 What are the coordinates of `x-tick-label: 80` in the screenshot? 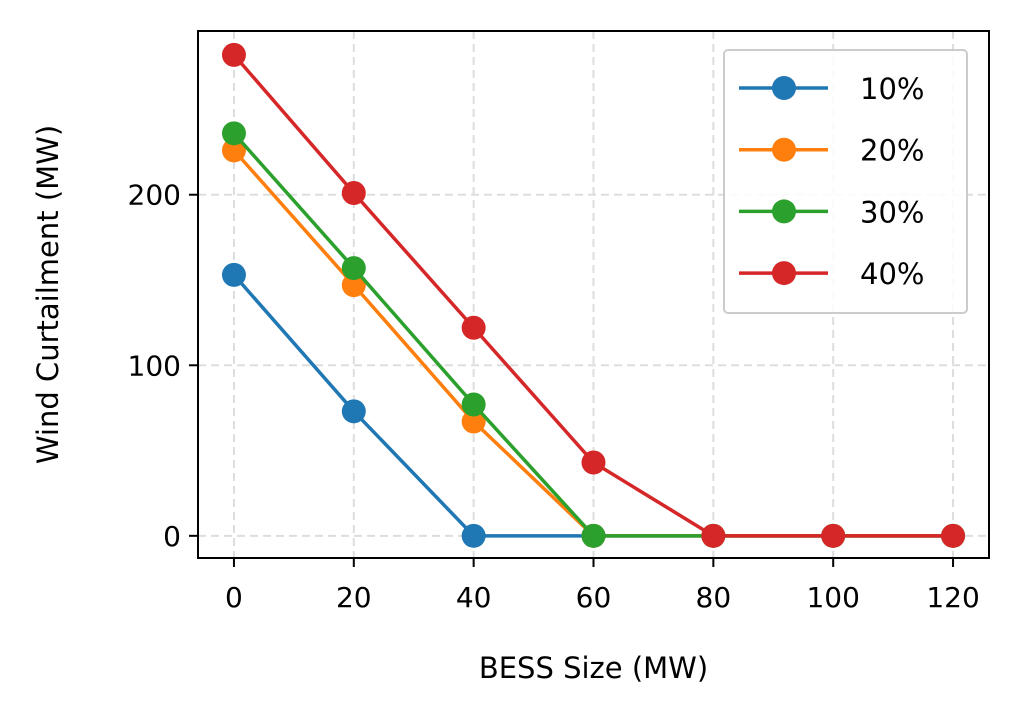 It's located at (714, 597).